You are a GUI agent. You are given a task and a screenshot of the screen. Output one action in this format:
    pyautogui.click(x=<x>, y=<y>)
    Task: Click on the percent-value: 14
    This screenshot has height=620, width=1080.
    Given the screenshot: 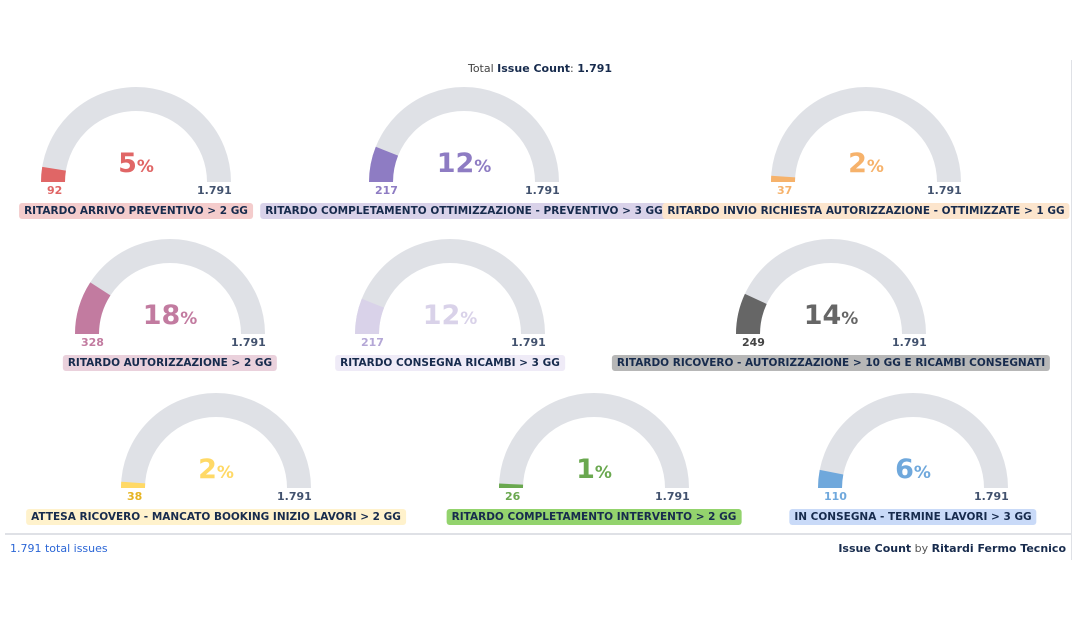 What is the action you would take?
    pyautogui.click(x=822, y=315)
    